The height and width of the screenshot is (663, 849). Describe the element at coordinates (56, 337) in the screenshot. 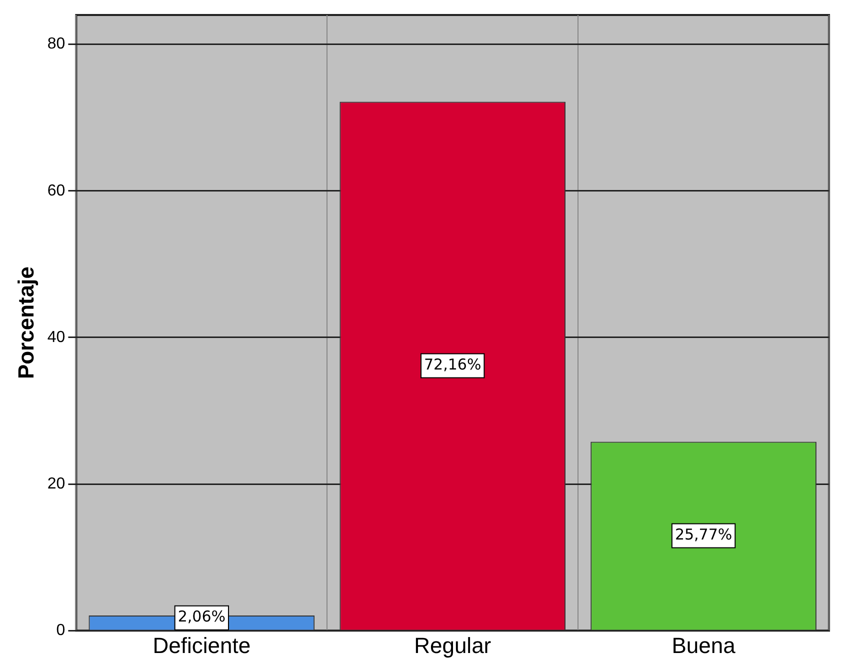

I see `y-tick-label: 40` at that location.